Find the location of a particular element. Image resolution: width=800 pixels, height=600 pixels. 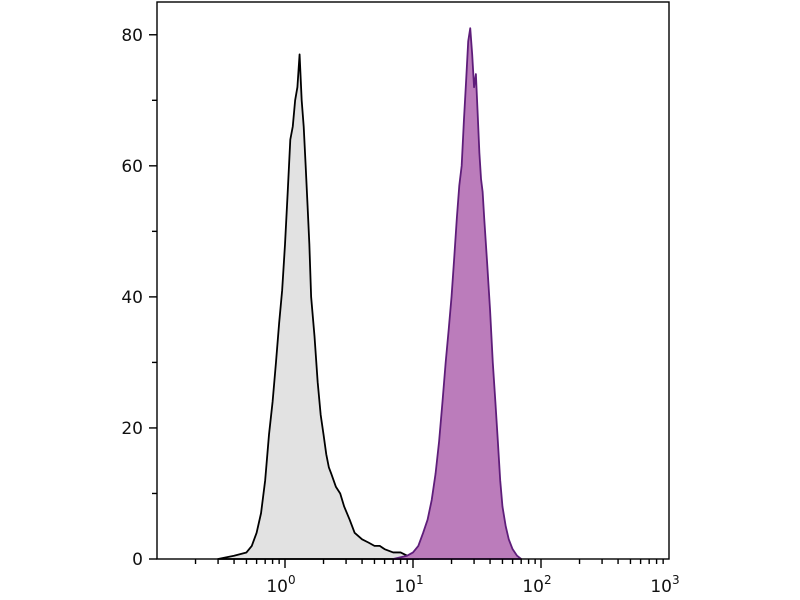

x-tick-label: 10⁰ is located at coordinates (280, 585).